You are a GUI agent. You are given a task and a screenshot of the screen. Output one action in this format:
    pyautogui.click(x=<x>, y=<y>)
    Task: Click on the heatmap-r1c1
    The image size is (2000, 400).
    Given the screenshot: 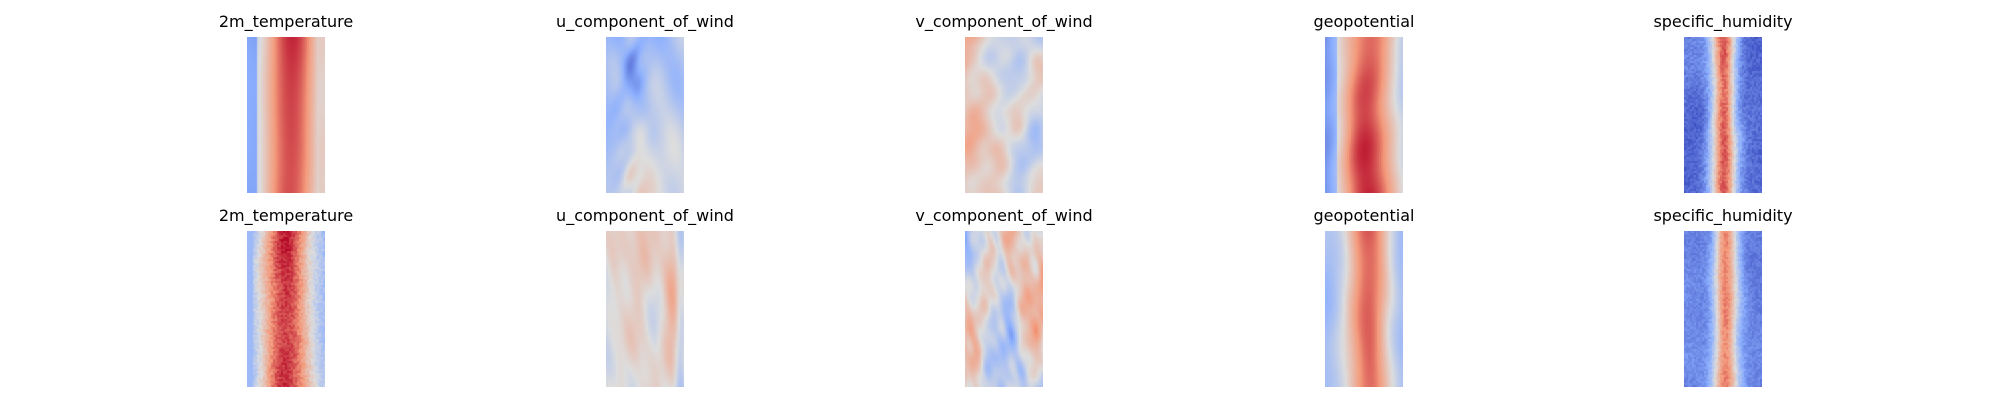 What is the action you would take?
    pyautogui.click(x=286, y=115)
    